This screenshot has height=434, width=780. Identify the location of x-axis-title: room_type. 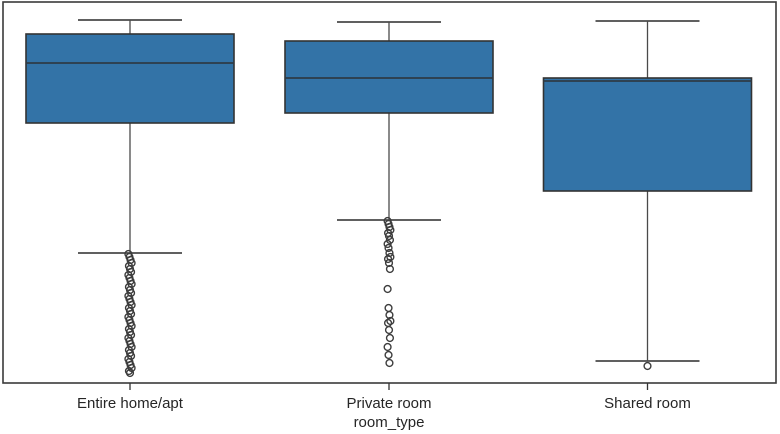
(389, 422).